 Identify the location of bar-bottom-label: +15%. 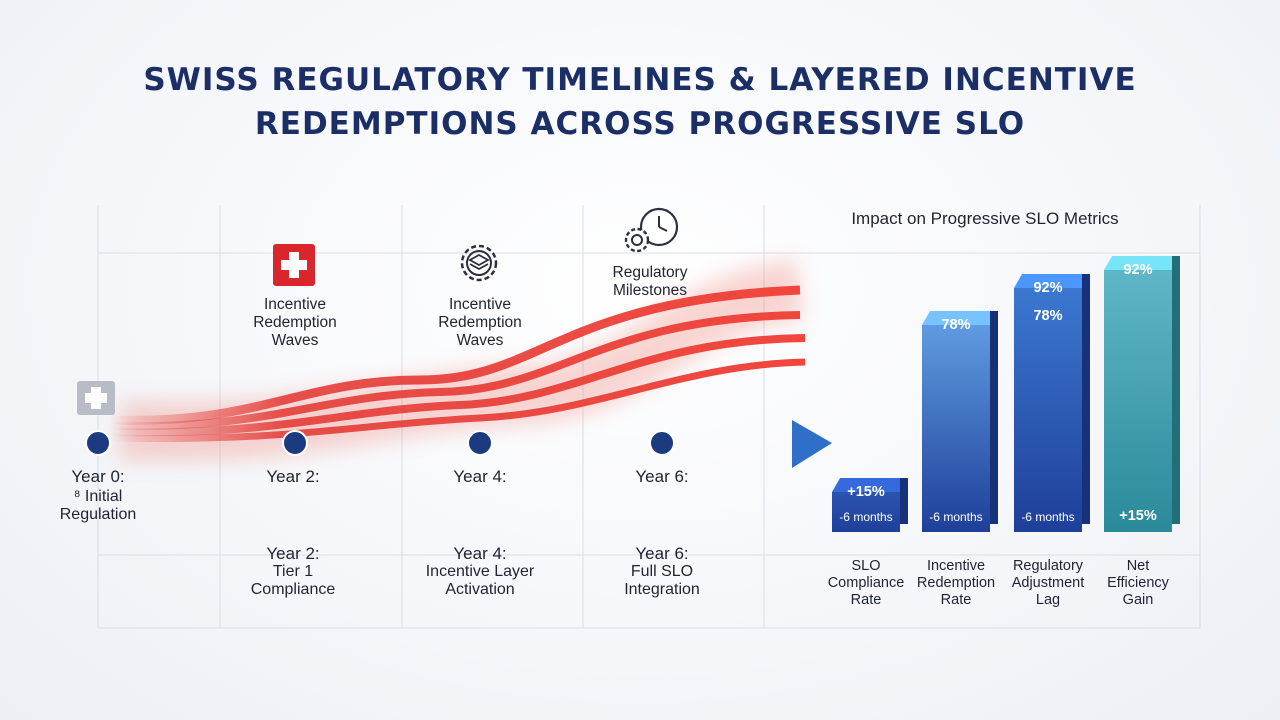
(1138, 515).